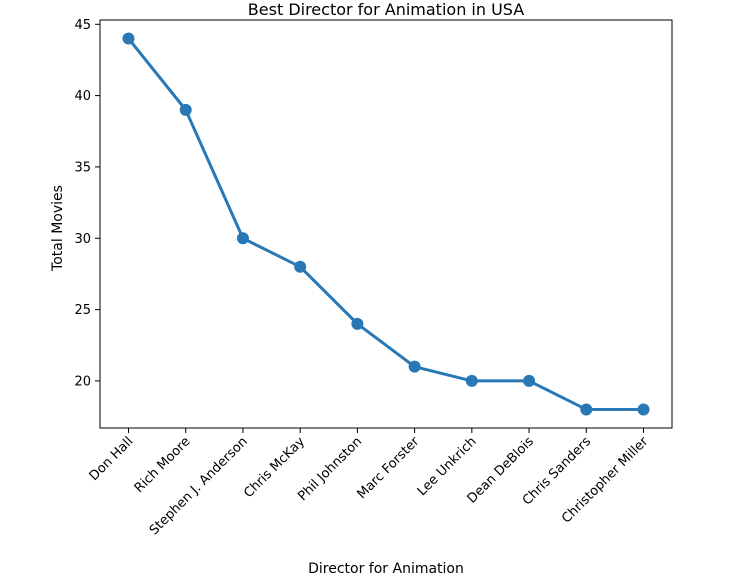 Image resolution: width=750 pixels, height=588 pixels. Describe the element at coordinates (386, 9) in the screenshot. I see `chart-title: Best Director for Animation in USA` at that location.